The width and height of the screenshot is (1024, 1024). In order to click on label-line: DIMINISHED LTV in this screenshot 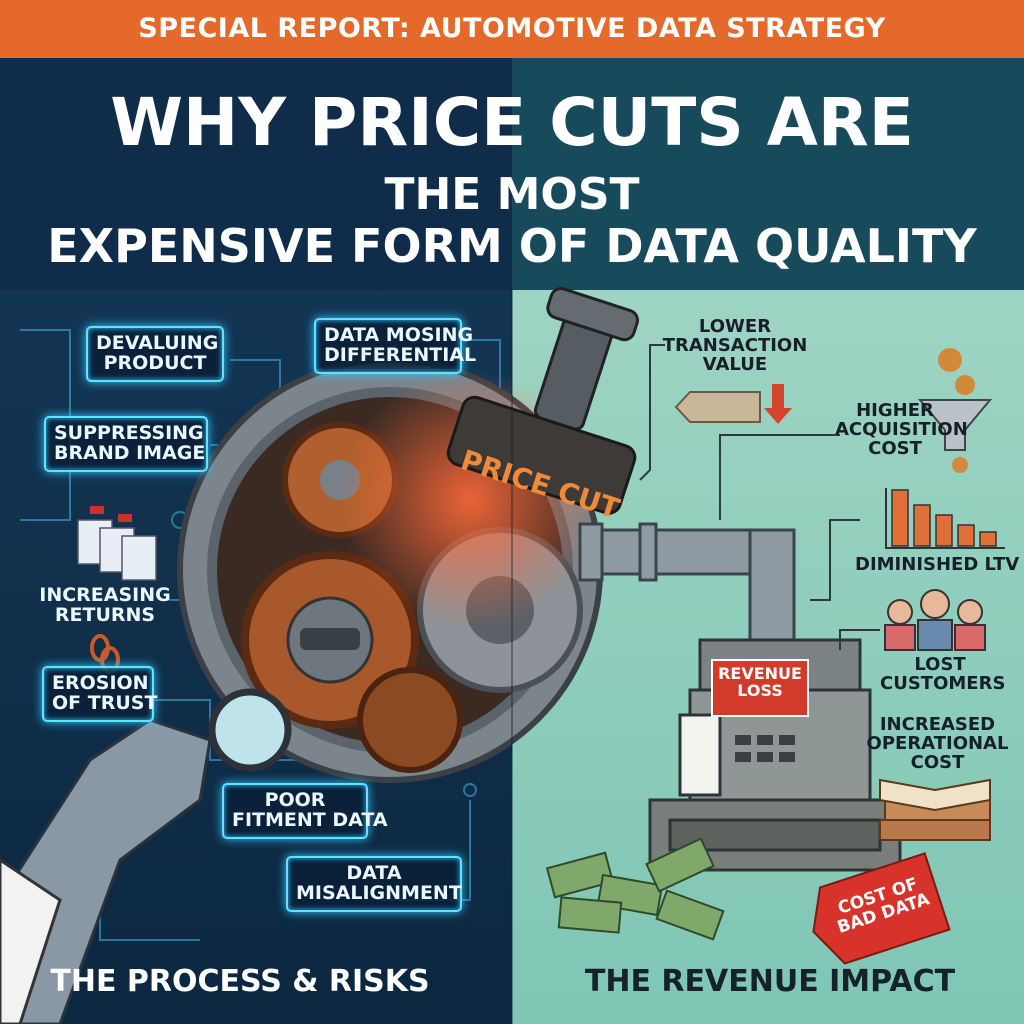, I will do `click(937, 564)`.